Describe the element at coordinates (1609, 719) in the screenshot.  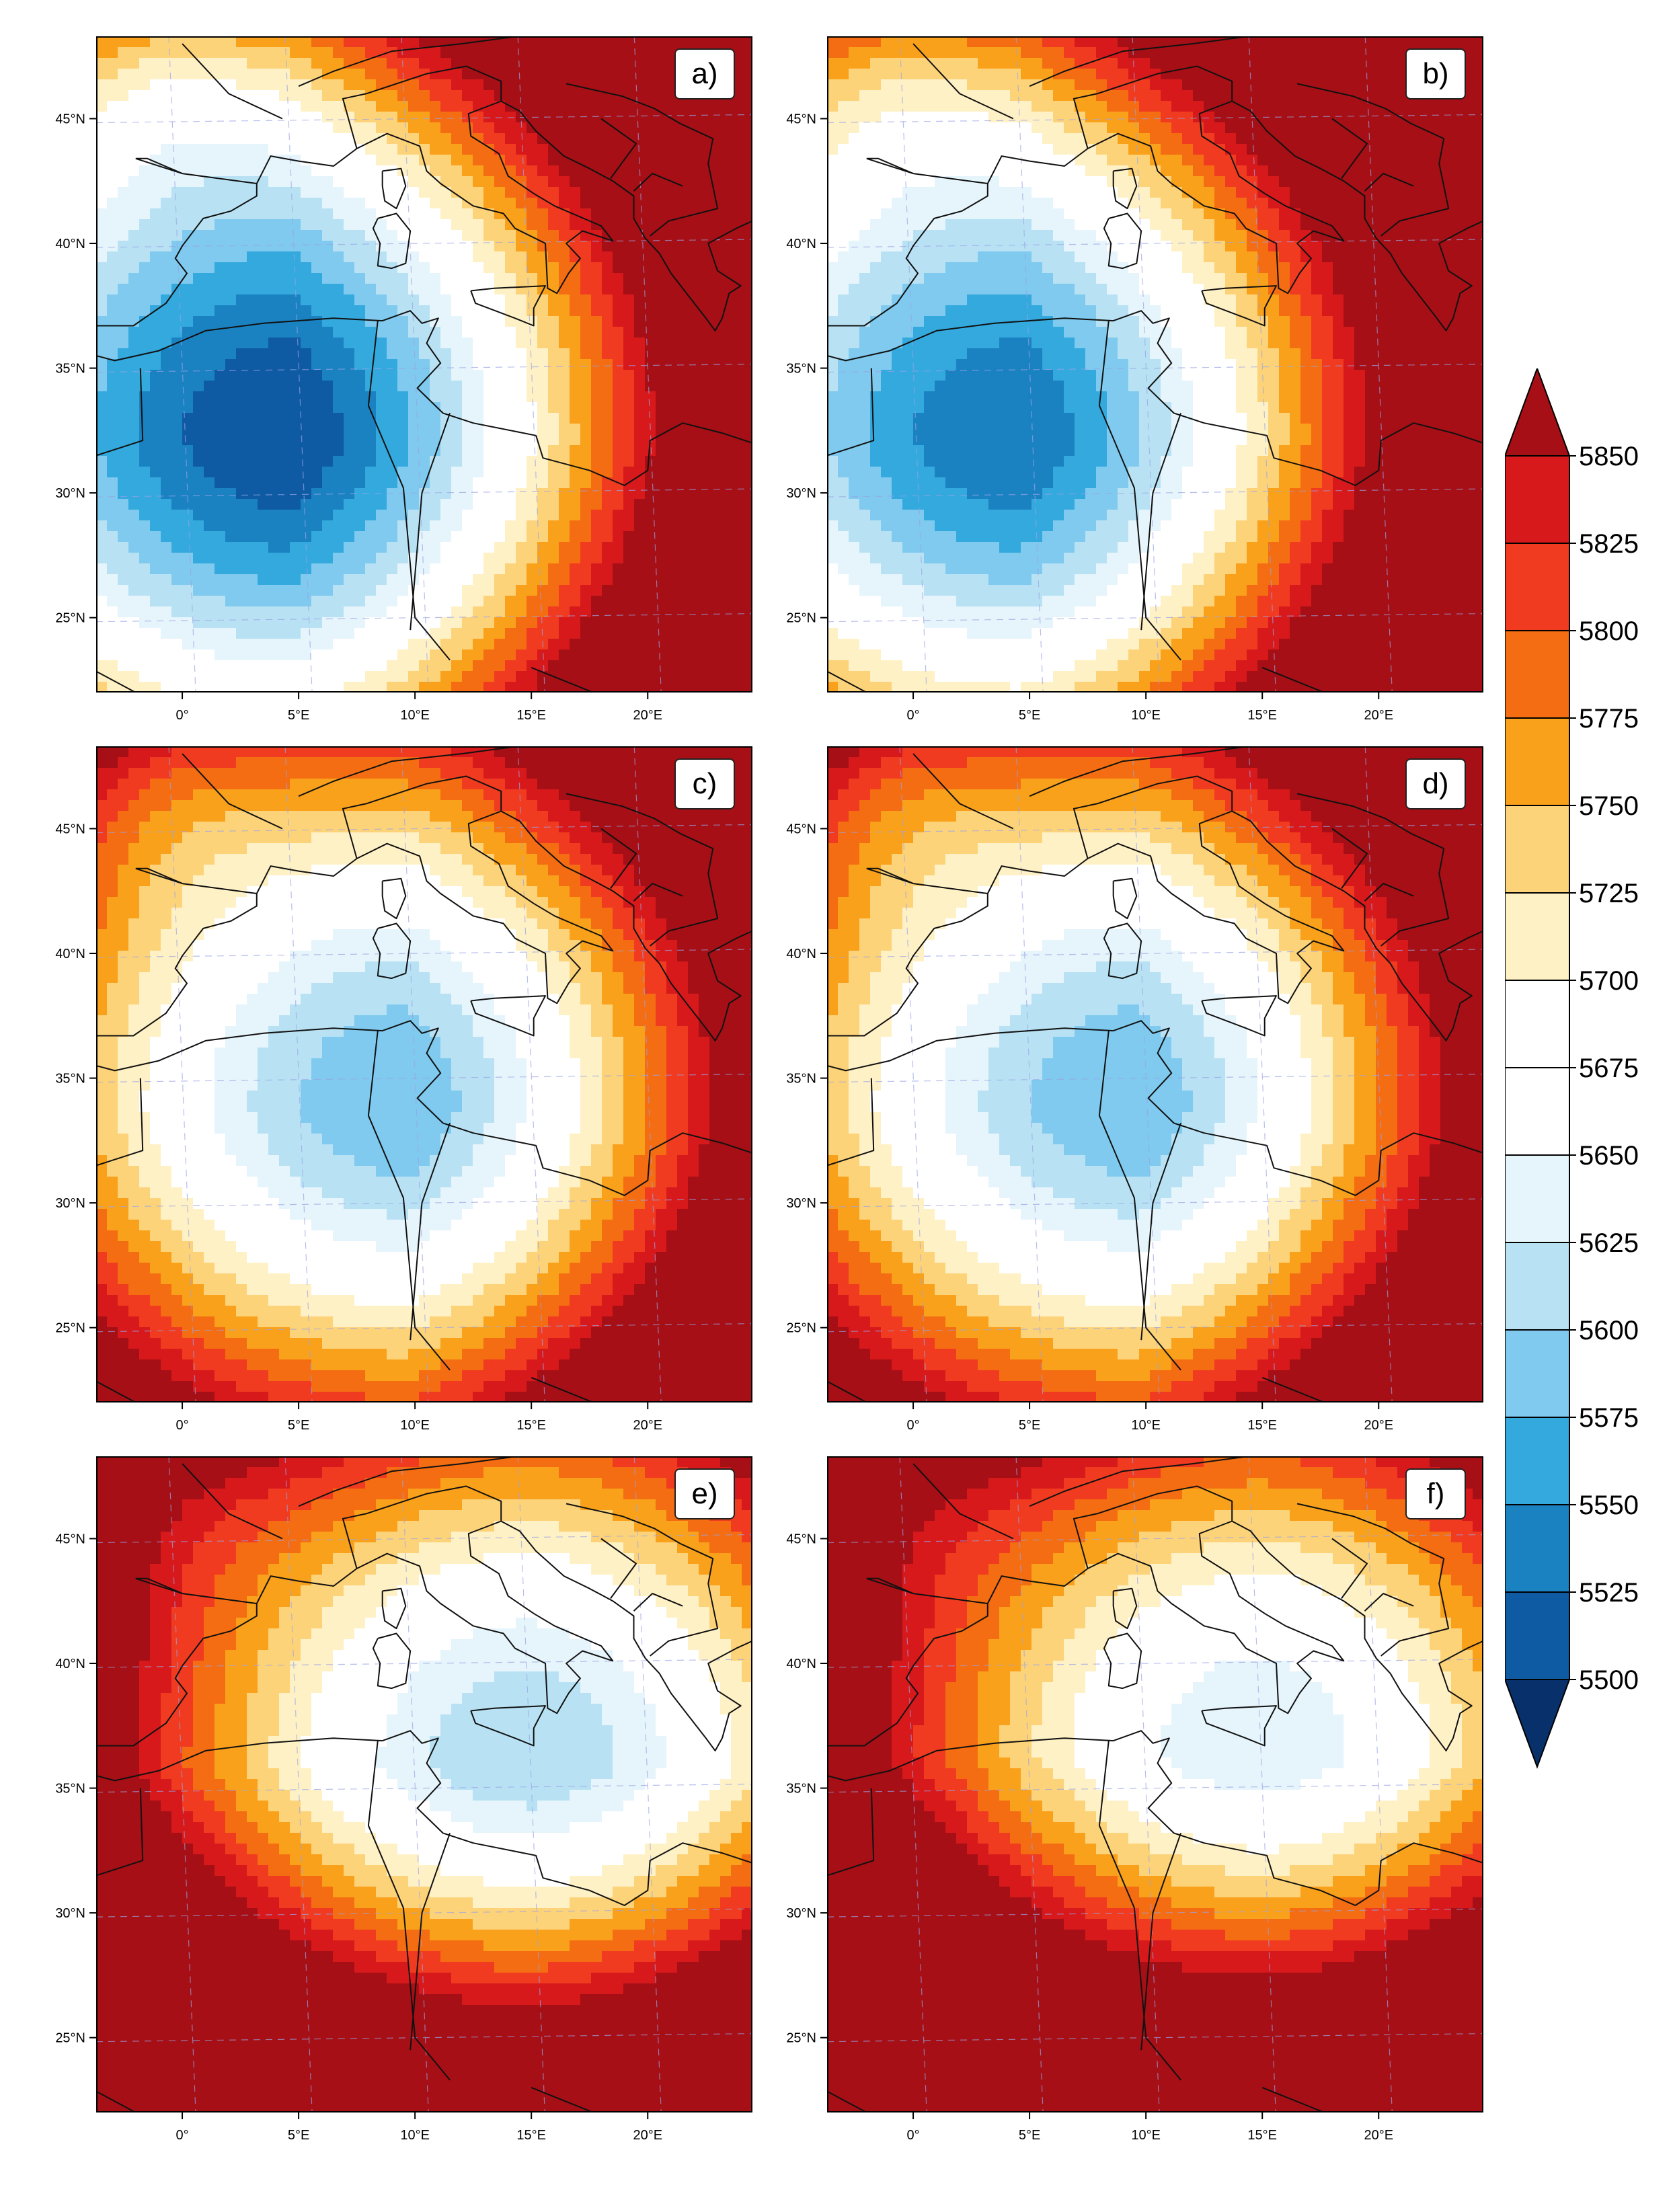
I see `colorbar-level-label: 5775` at that location.